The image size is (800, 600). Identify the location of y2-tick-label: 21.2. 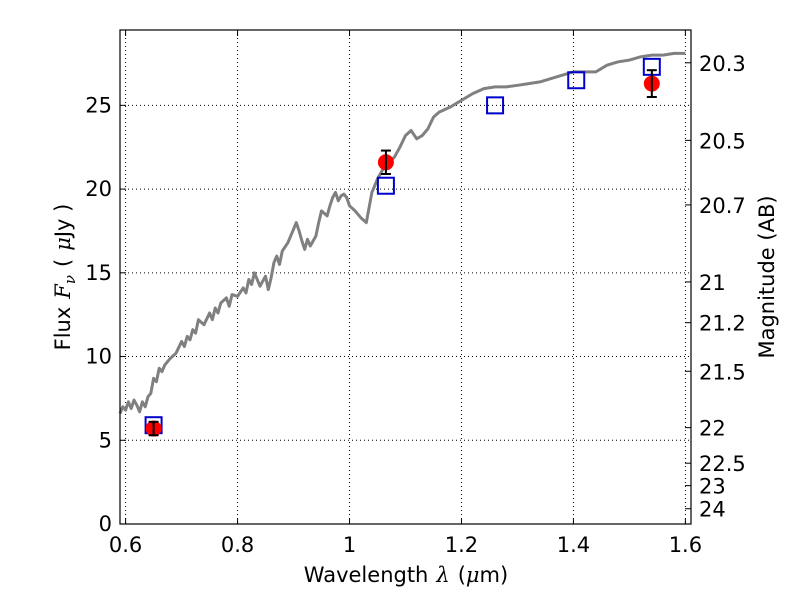
(722, 324).